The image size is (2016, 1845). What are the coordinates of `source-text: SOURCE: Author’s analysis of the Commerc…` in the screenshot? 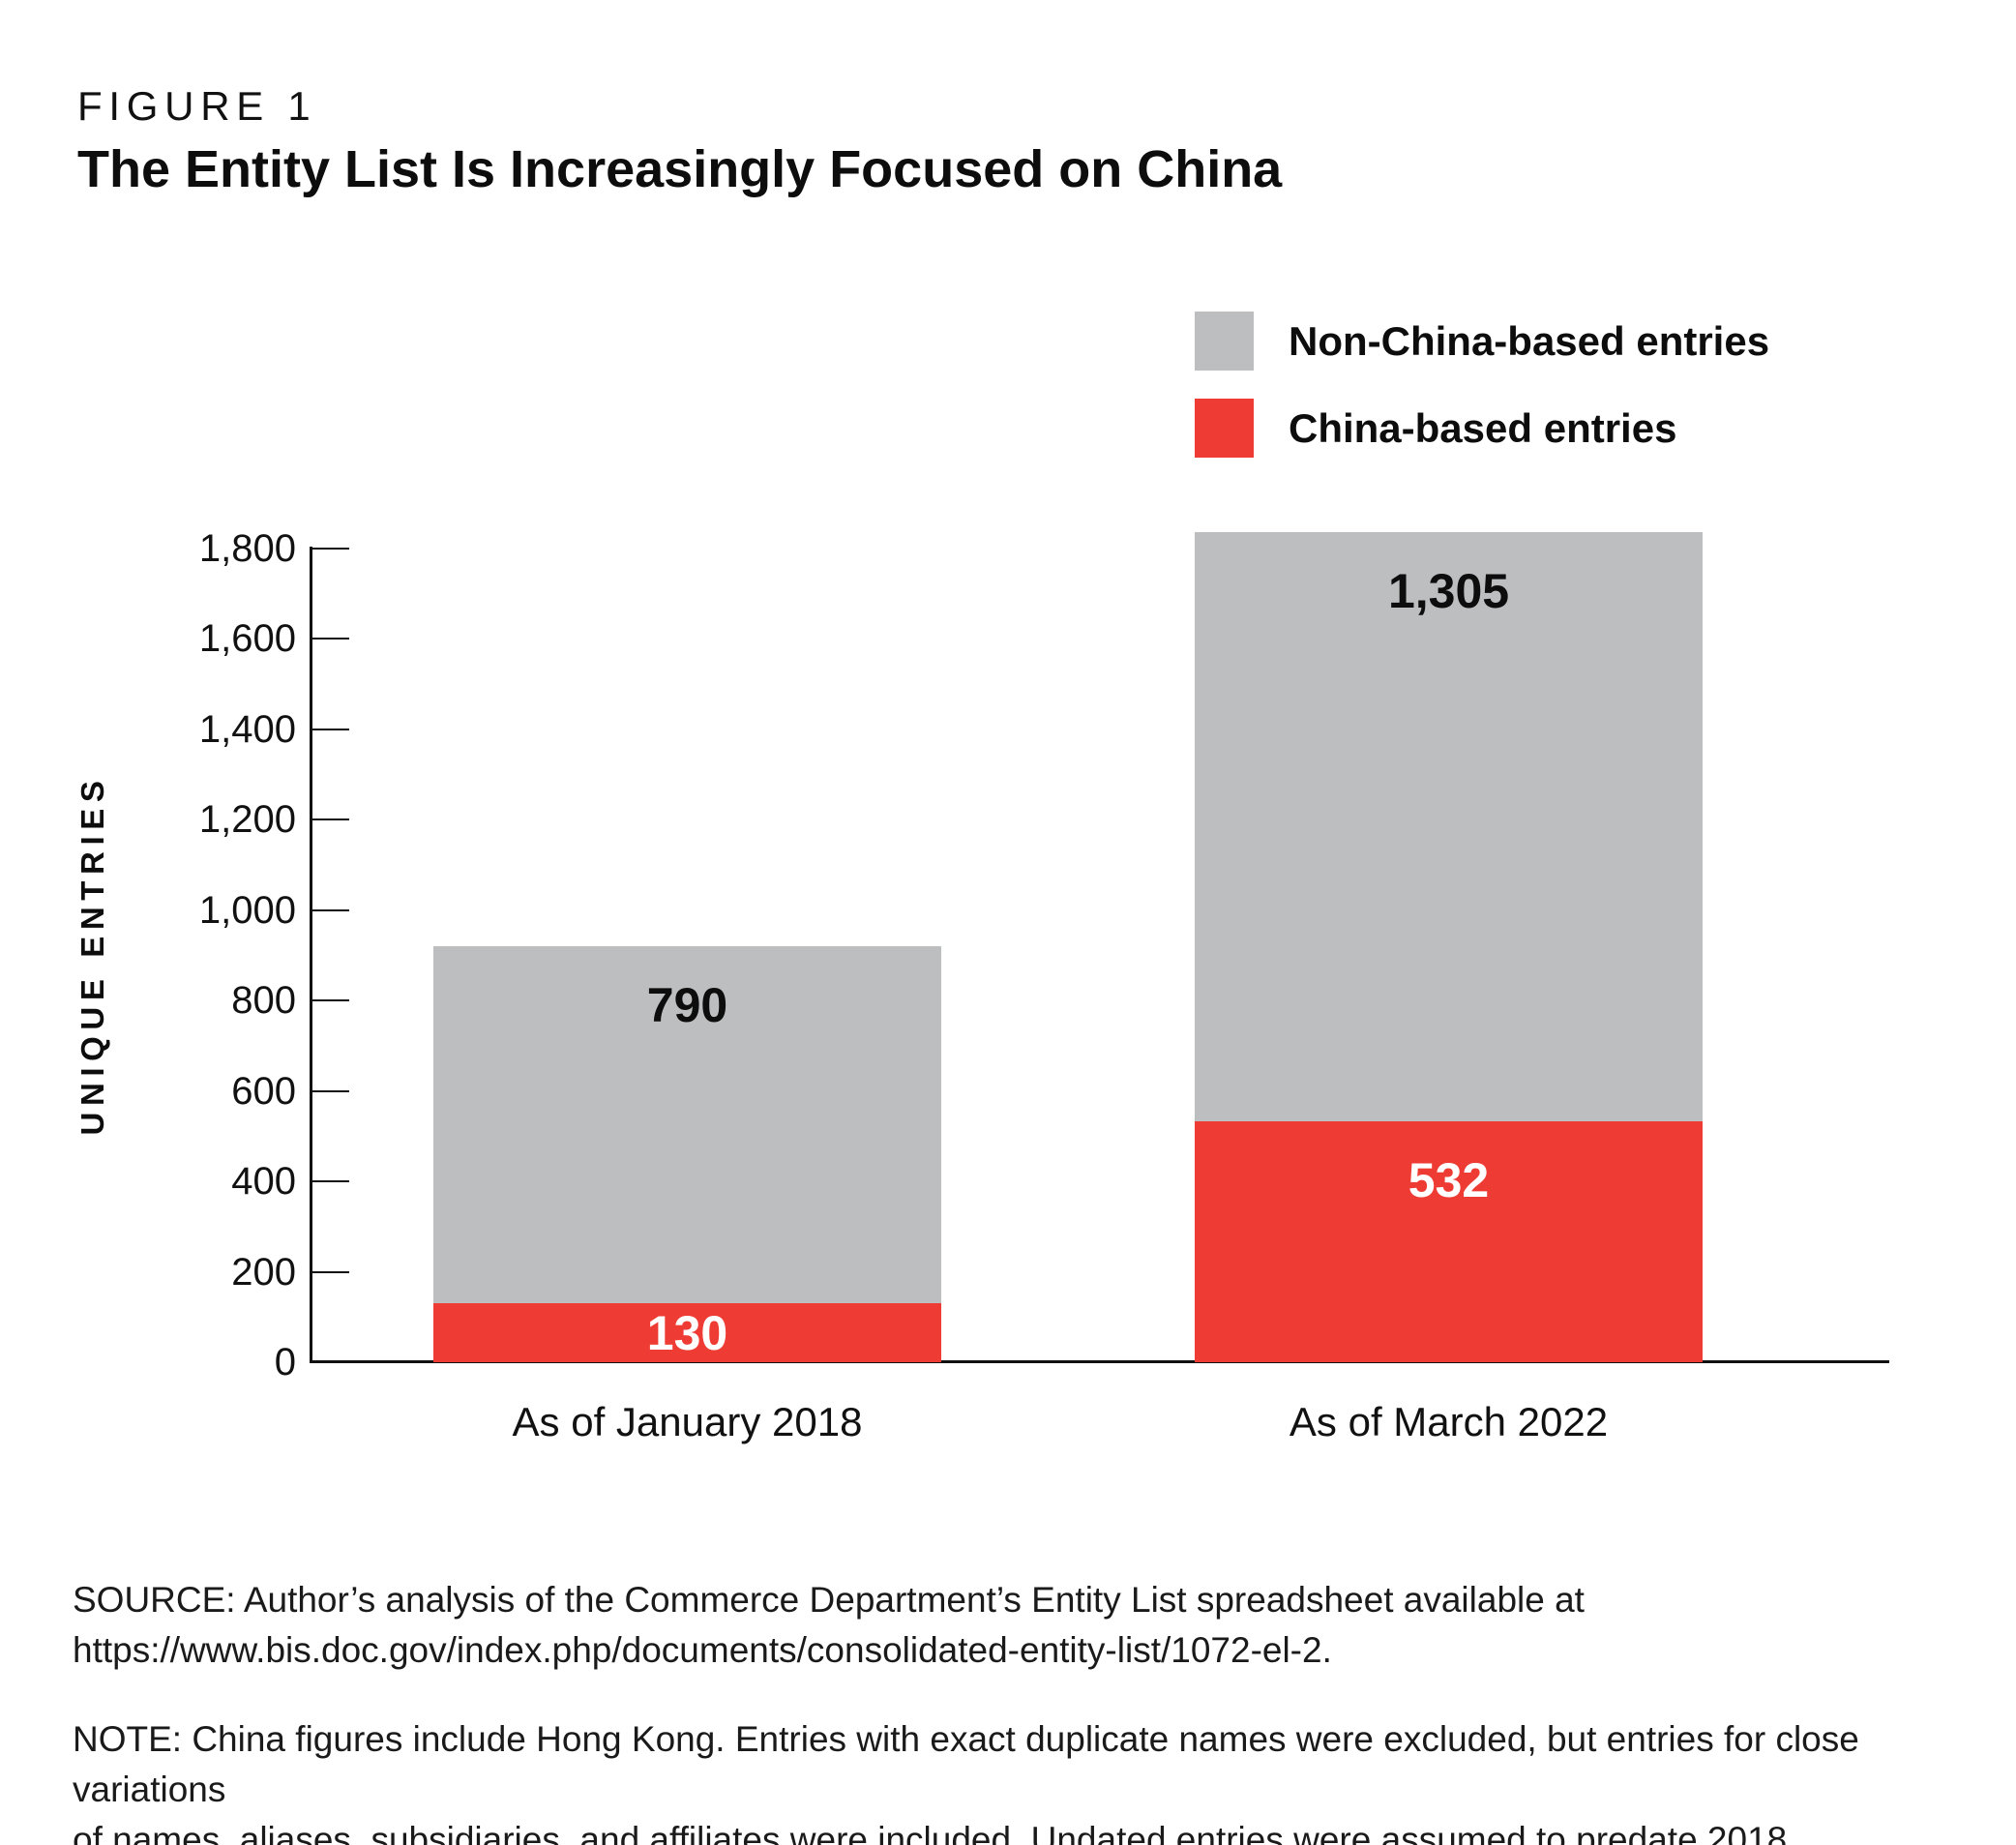 It's located at (1021, 1625).